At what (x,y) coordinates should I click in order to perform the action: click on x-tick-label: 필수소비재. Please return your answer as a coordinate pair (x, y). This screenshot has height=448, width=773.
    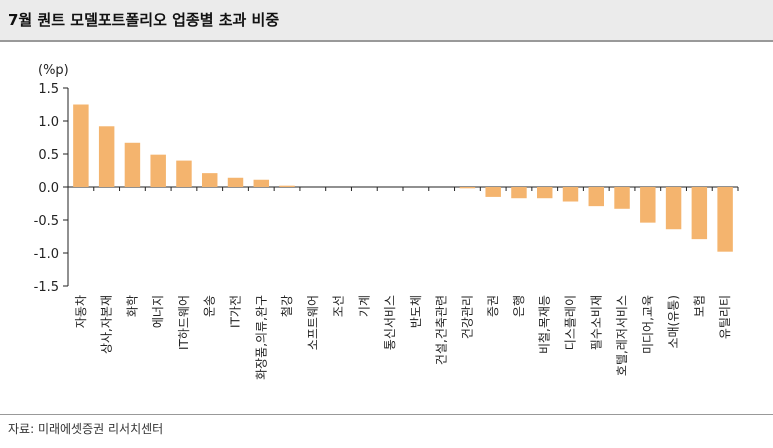
    Looking at the image, I should click on (596, 322).